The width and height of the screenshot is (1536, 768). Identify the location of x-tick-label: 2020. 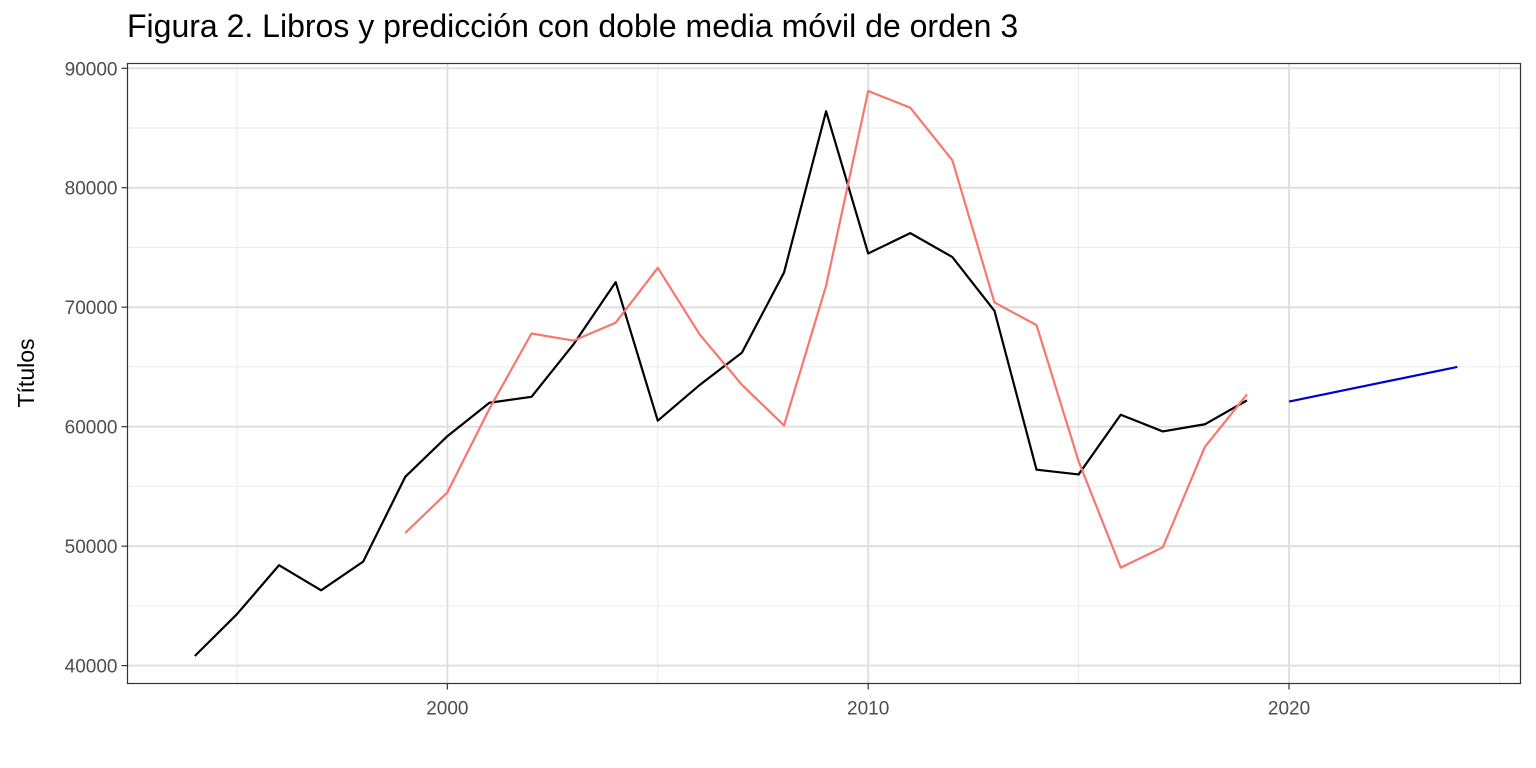
(1289, 709).